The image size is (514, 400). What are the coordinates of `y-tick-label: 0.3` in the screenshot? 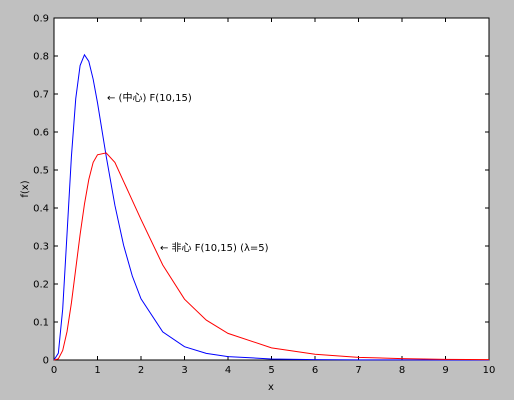 It's located at (41, 247).